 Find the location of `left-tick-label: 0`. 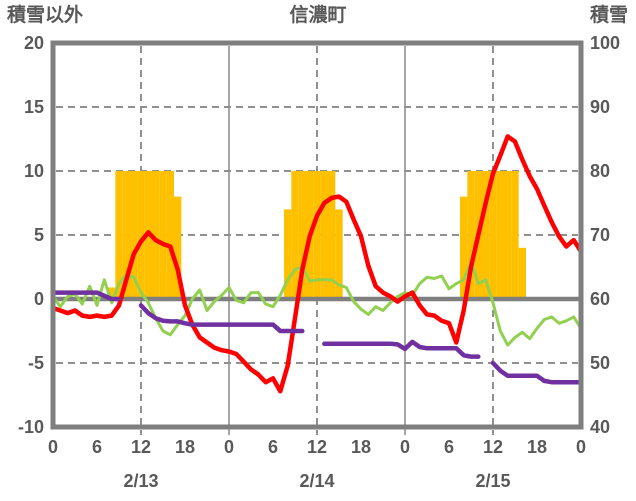

left-tick-label: 0 is located at coordinates (39, 299).